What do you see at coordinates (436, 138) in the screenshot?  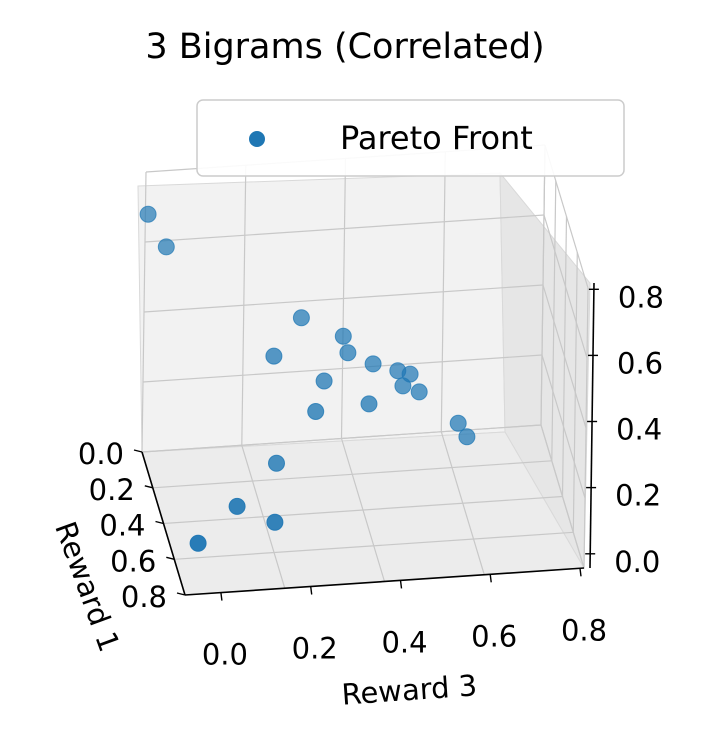 I see `legend-label: Pareto Front` at bounding box center [436, 138].